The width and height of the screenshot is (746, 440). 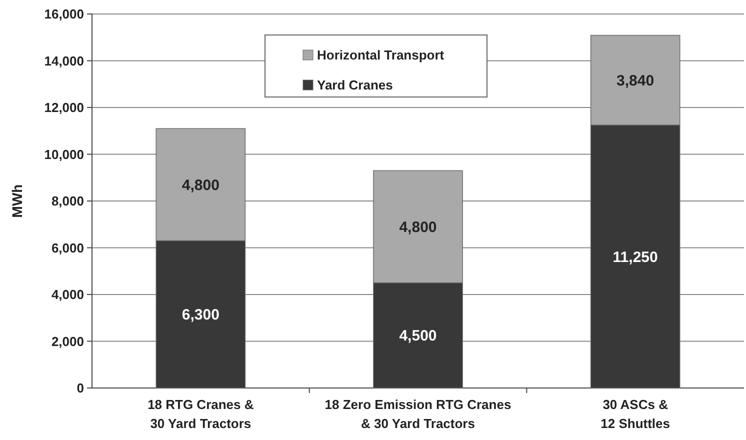 I want to click on y-tick-label: 2,000, so click(x=67, y=341).